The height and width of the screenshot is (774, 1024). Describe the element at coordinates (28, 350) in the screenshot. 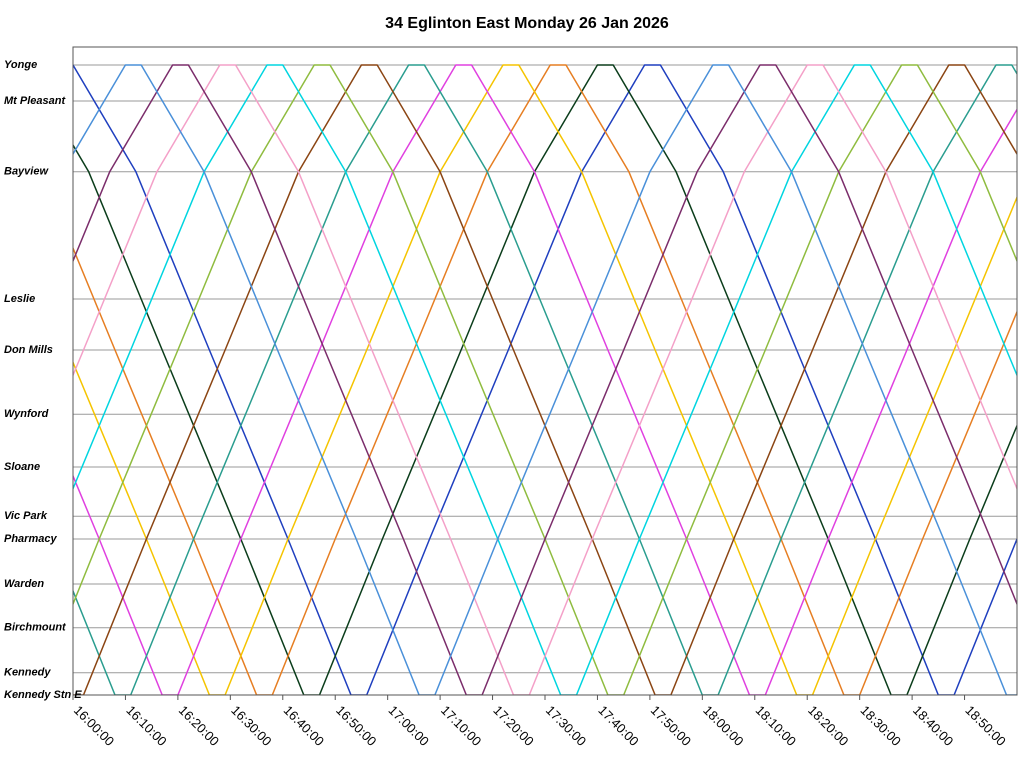

I see `y-tick-label: Don Mills` at that location.